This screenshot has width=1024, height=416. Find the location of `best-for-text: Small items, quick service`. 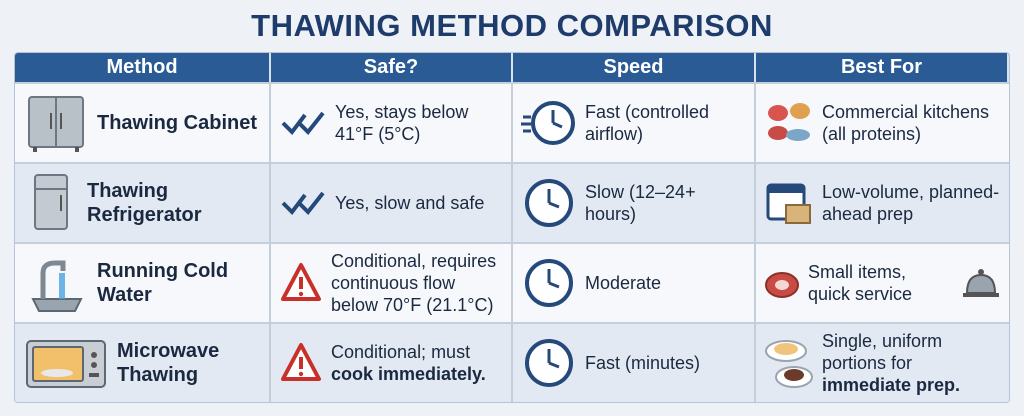

best-for-text: Small items, quick service is located at coordinates (860, 283).